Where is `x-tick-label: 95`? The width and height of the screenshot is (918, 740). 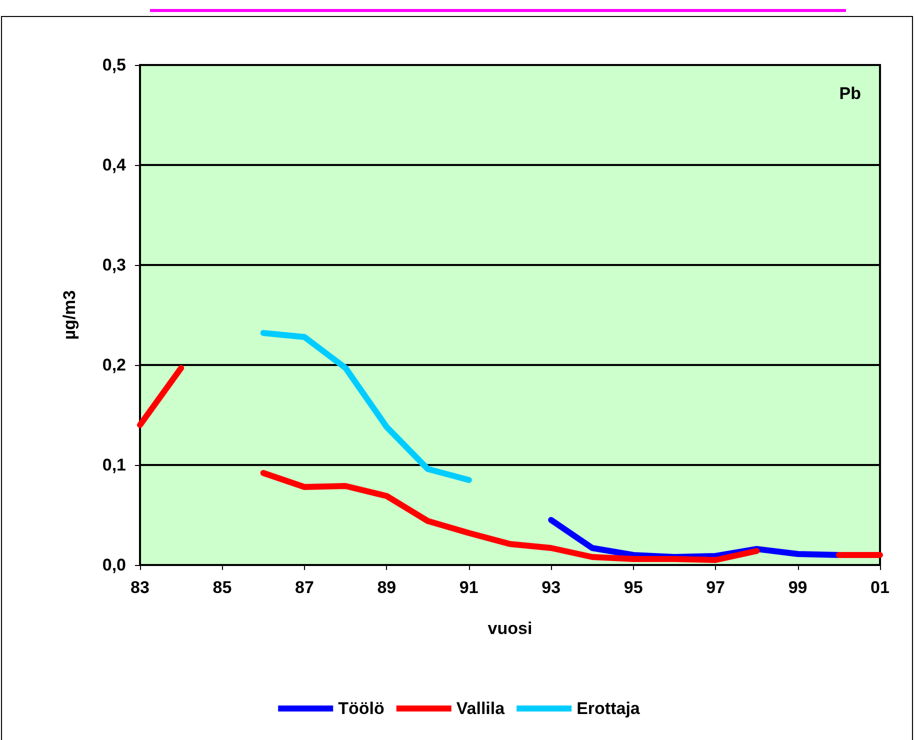 x-tick-label: 95 is located at coordinates (633, 587).